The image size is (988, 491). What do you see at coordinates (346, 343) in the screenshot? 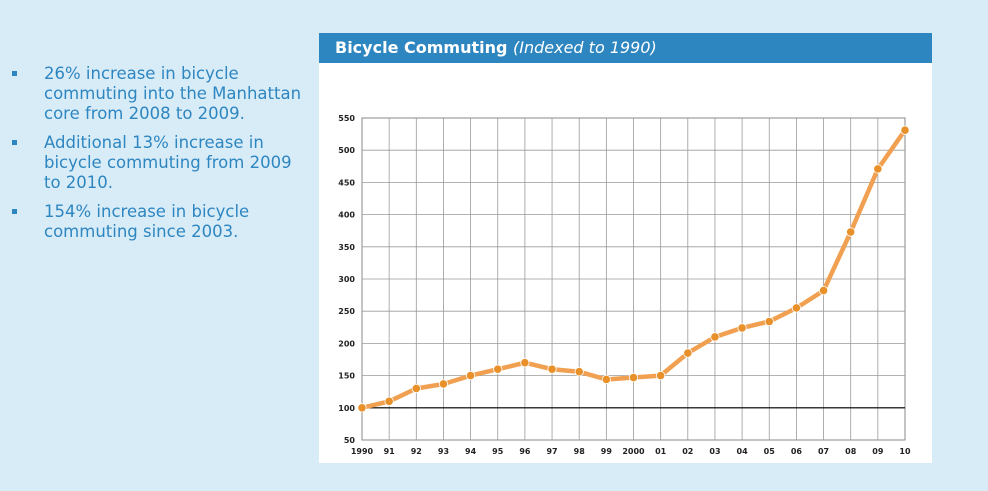
I see `y-tick-label: 200` at bounding box center [346, 343].